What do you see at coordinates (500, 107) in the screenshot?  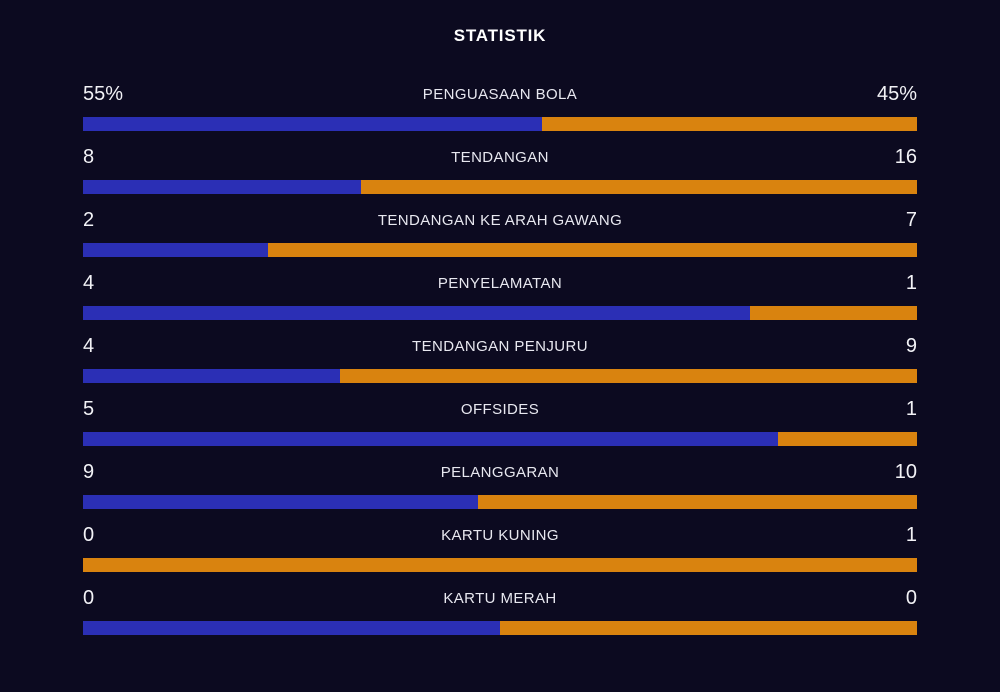 I see `stat-row-possession: 55% PENGUASAAN BOLA 45%` at bounding box center [500, 107].